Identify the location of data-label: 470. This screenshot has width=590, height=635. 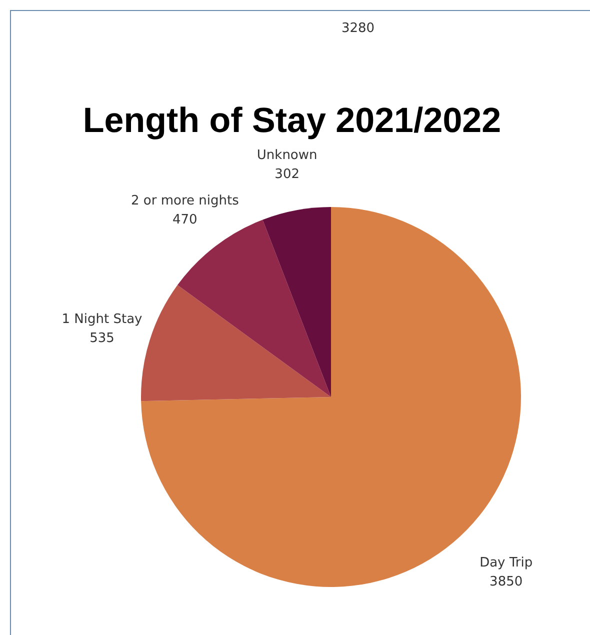
(185, 220).